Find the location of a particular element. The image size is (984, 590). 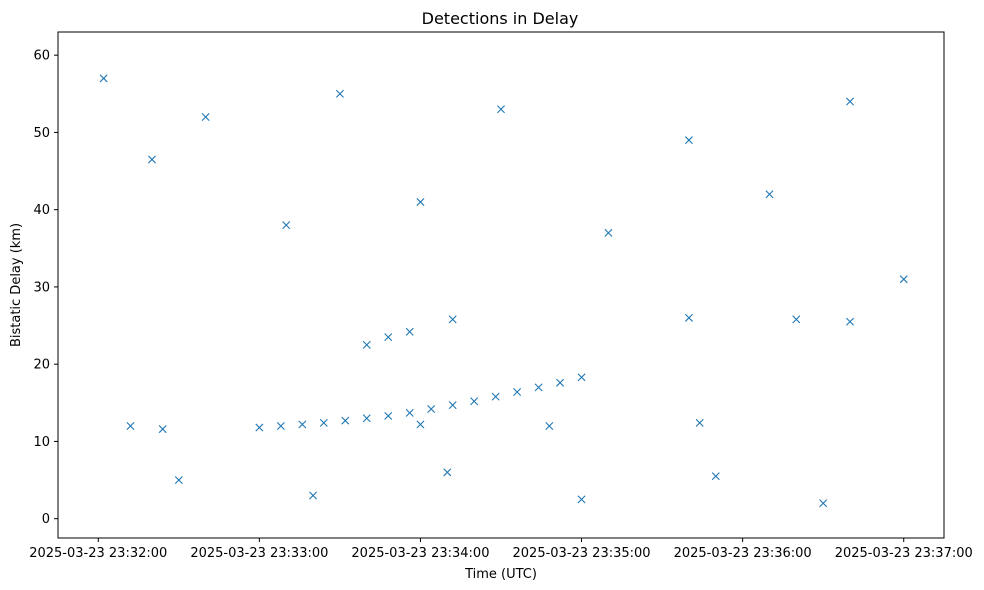

x-tick-label: 2025-03-23 23:33:00 is located at coordinates (259, 553).